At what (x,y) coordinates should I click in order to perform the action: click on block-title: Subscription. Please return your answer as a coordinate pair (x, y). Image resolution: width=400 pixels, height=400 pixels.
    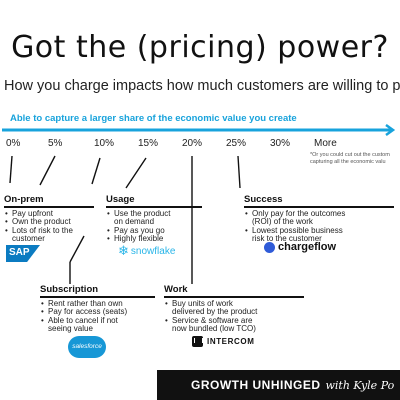
    Looking at the image, I should click on (69, 289).